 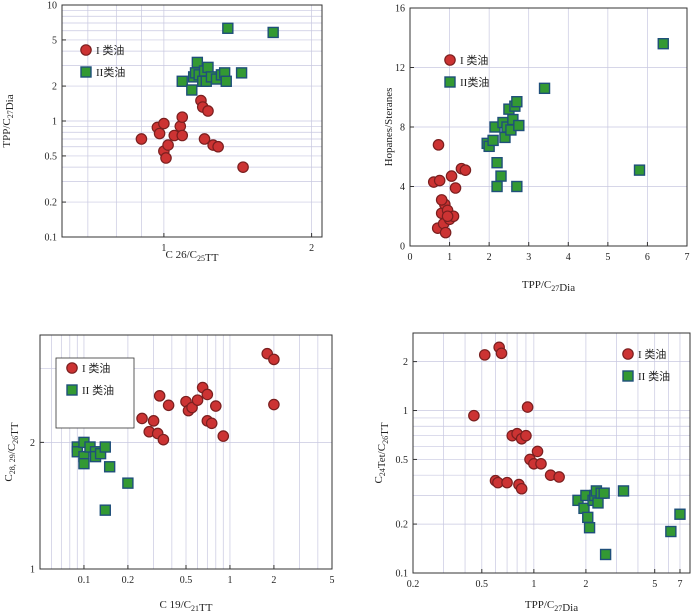 What do you see at coordinates (128, 580) in the screenshot?
I see `x-tick-label: 0.2` at bounding box center [128, 580].